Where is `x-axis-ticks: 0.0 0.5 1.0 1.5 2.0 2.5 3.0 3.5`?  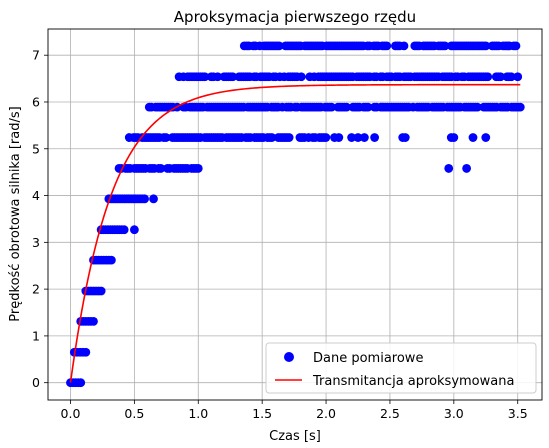
x-axis-ticks: 0.0 0.5 1.0 1.5 2.0 2.5 3.0 3.5 is located at coordinates (294, 410).